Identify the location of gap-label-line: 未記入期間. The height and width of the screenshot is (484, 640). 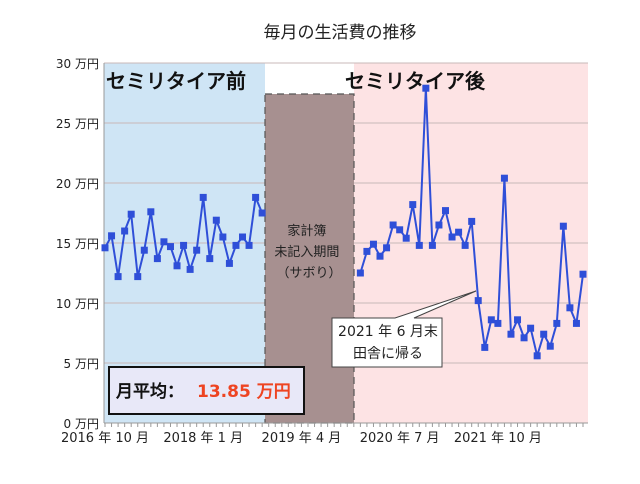
(306, 252).